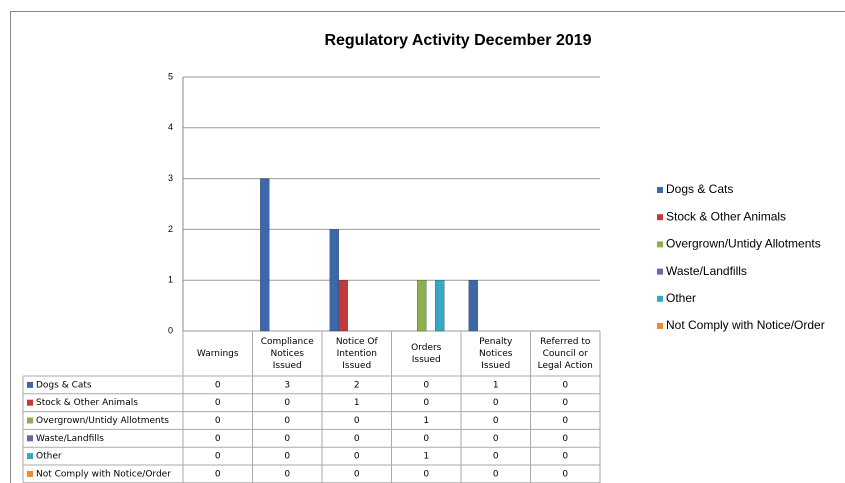 The height and width of the screenshot is (483, 845). Describe the element at coordinates (170, 280) in the screenshot. I see `y-tick-label: 1` at that location.